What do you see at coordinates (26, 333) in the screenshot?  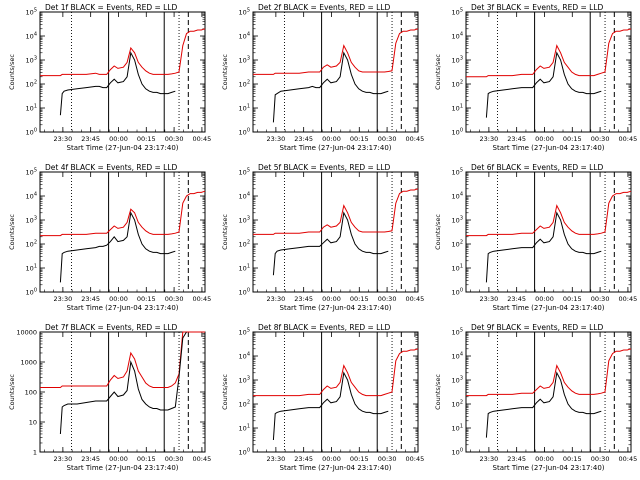 I see `y-tick-label: 10000` at bounding box center [26, 333].